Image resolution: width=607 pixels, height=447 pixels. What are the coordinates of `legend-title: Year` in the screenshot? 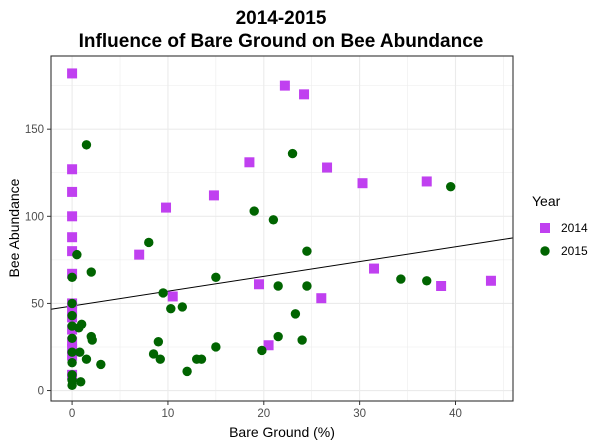 It's located at (546, 201).